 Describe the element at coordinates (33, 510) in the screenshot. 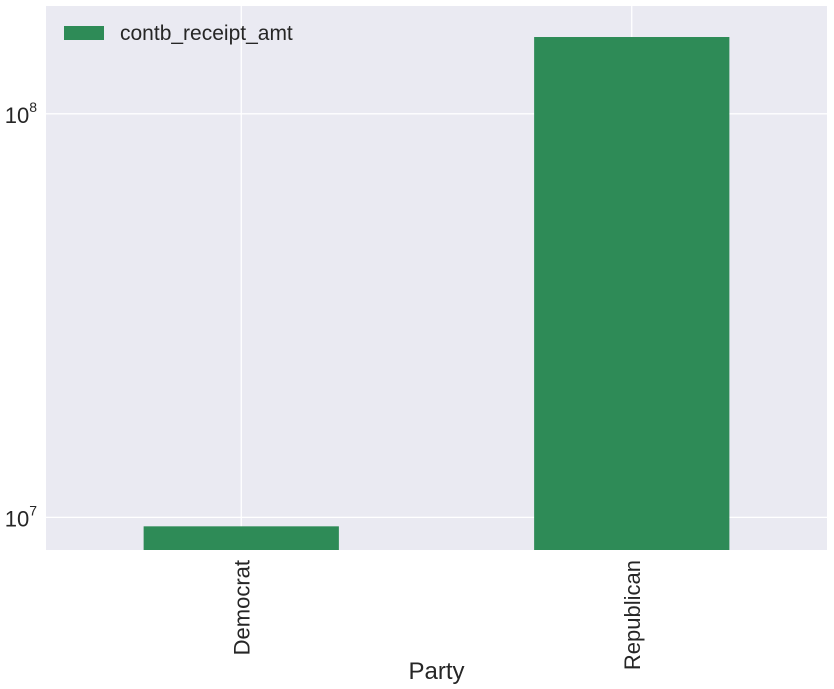

I see `y-tick-exponent: 7` at that location.